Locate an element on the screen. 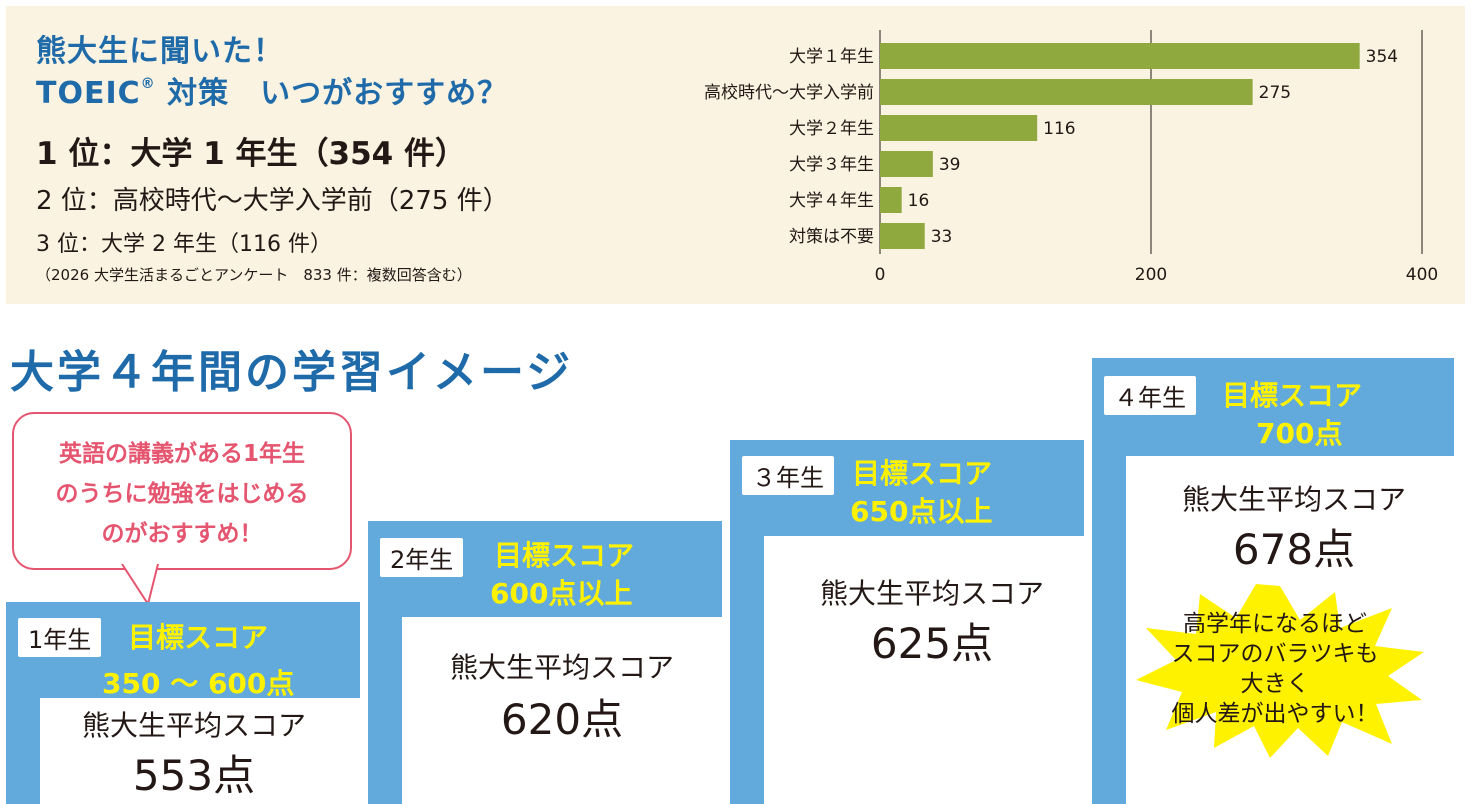  bubble-line-1: 英語の講義がある1年生 is located at coordinates (181, 454).